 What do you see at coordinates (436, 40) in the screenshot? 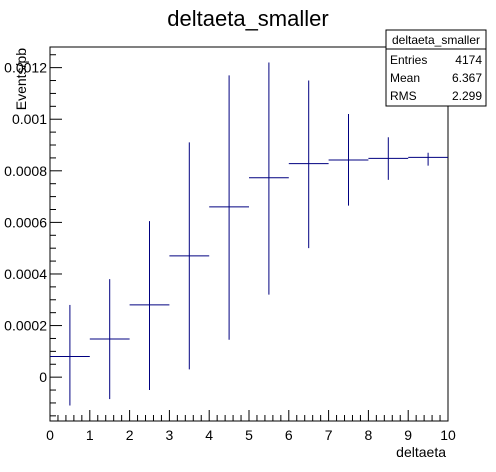
I see `stats-box-title: deltaeta_smaller` at bounding box center [436, 40].